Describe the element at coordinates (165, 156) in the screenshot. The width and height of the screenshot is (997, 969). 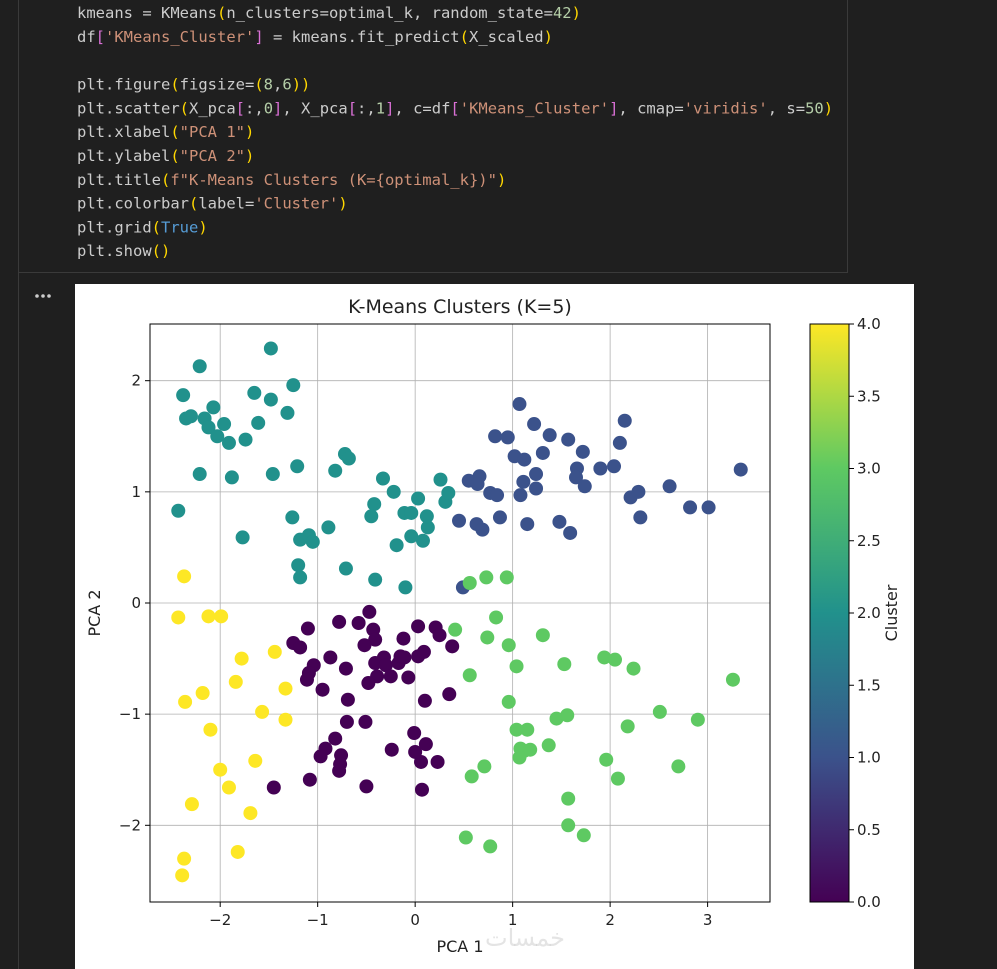
I see `code-line: plt.ylabel("PCA 2")` at that location.